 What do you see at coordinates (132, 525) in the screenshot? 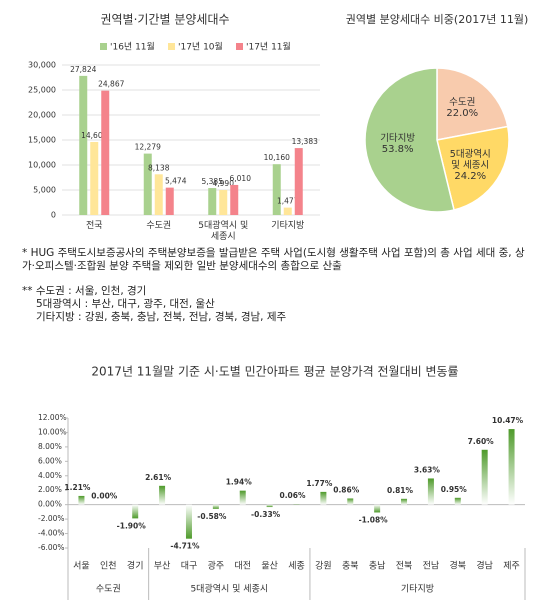
I see `value-label: -1.90%` at bounding box center [132, 525].